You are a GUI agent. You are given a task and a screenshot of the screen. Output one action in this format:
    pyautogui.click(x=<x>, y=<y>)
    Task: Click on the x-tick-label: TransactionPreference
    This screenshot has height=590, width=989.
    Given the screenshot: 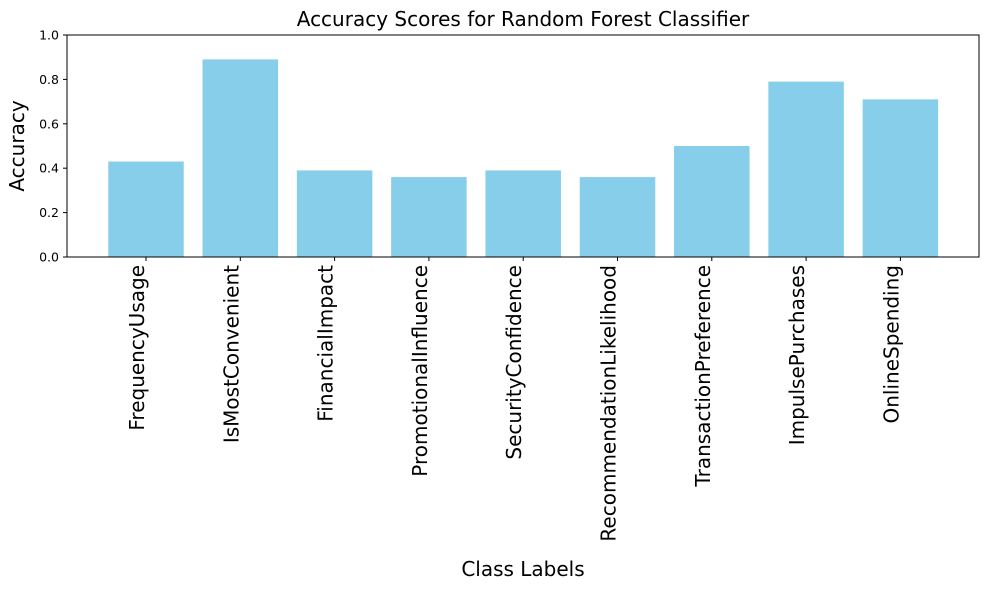 What is the action you would take?
    pyautogui.click(x=703, y=376)
    